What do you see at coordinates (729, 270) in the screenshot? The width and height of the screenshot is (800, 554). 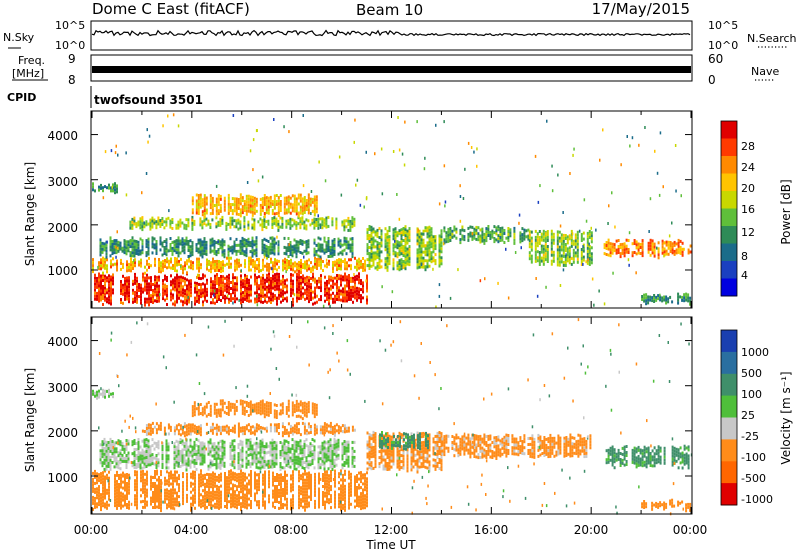 I see `colorbar-swatch` at bounding box center [729, 270].